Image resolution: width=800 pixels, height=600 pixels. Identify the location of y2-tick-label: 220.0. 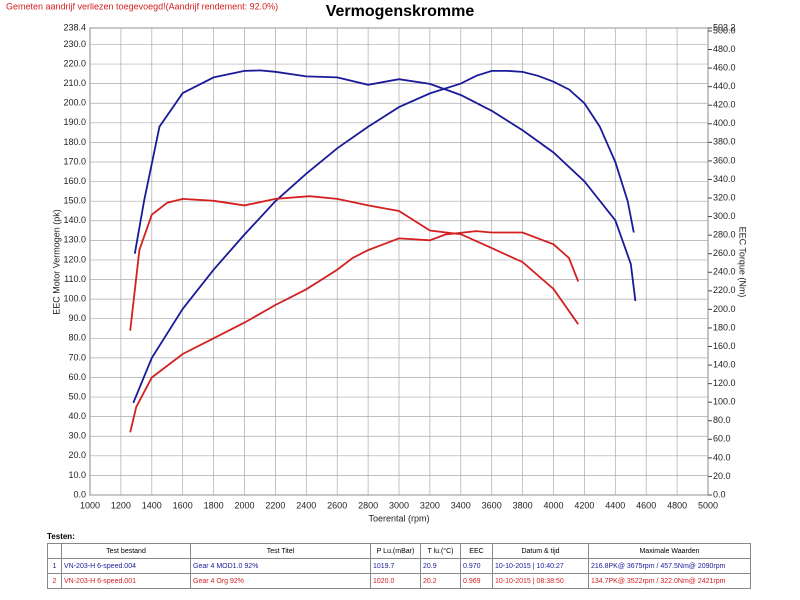
(724, 290).